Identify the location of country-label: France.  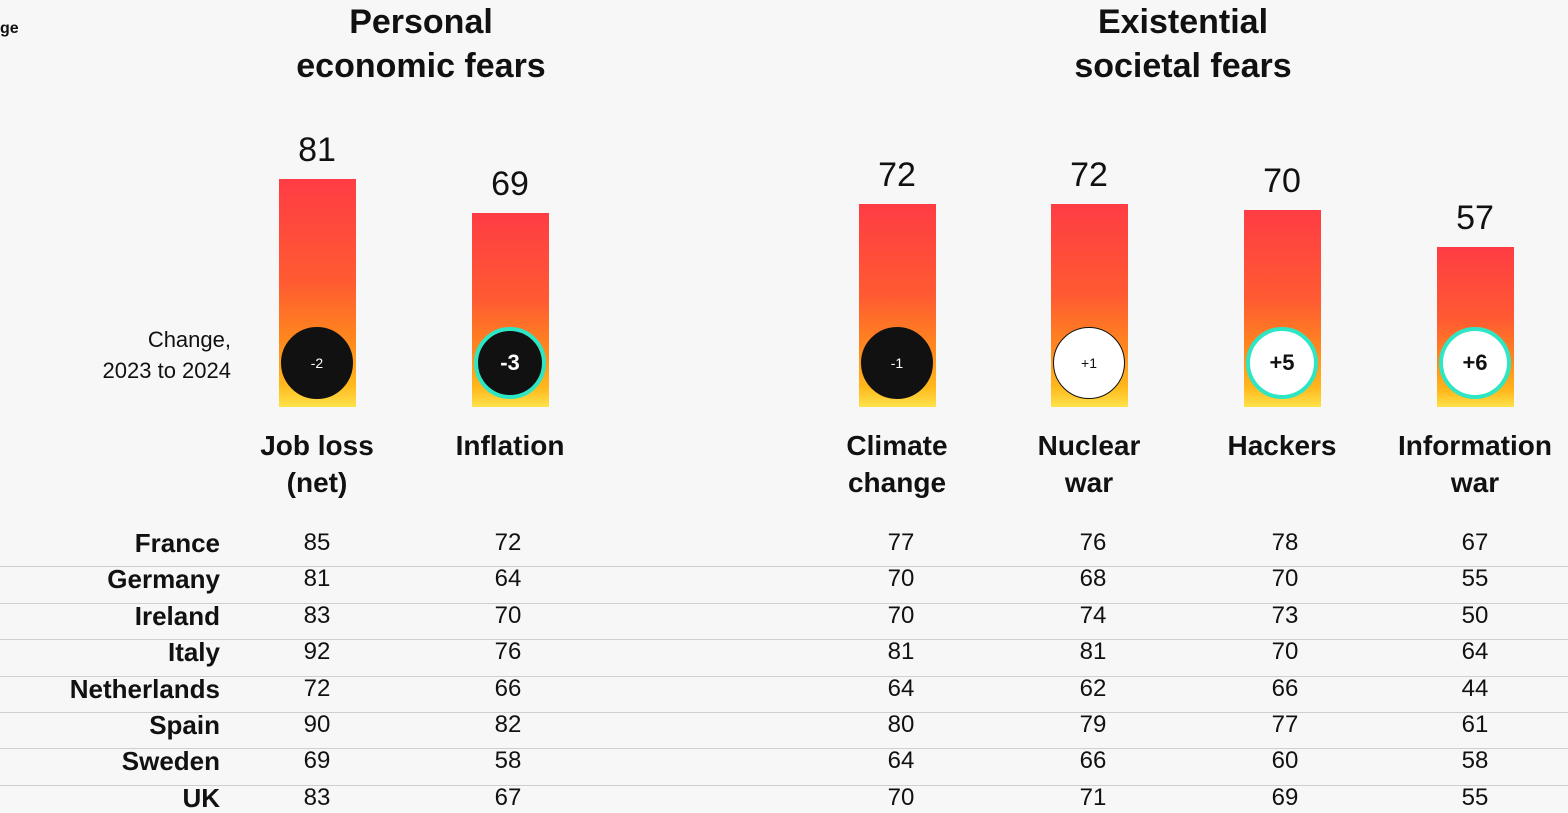
(177, 543).